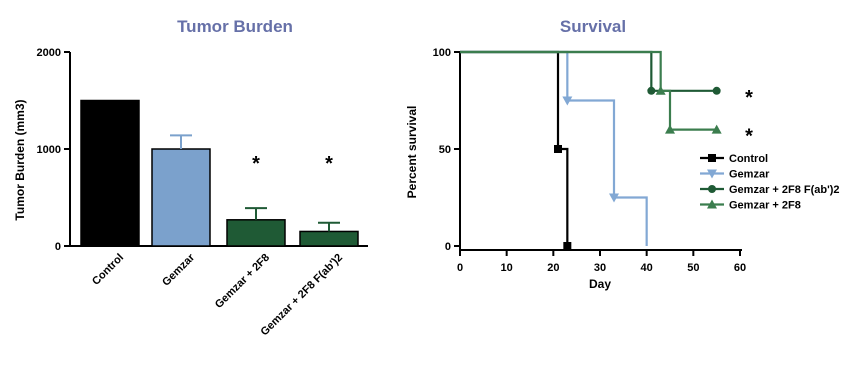  Describe the element at coordinates (600, 268) in the screenshot. I see `survival-x-tick-label: 30` at that location.